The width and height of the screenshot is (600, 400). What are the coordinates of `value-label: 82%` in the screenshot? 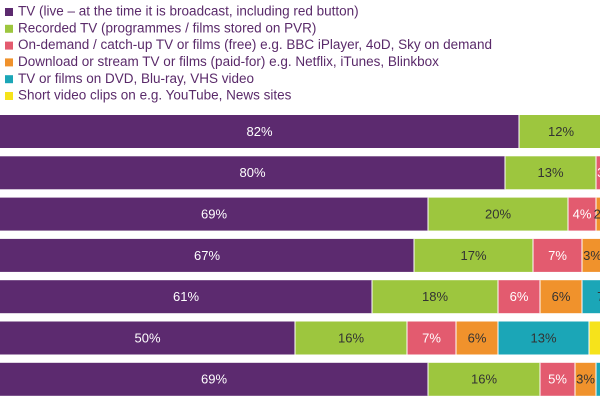 It's located at (259, 131).